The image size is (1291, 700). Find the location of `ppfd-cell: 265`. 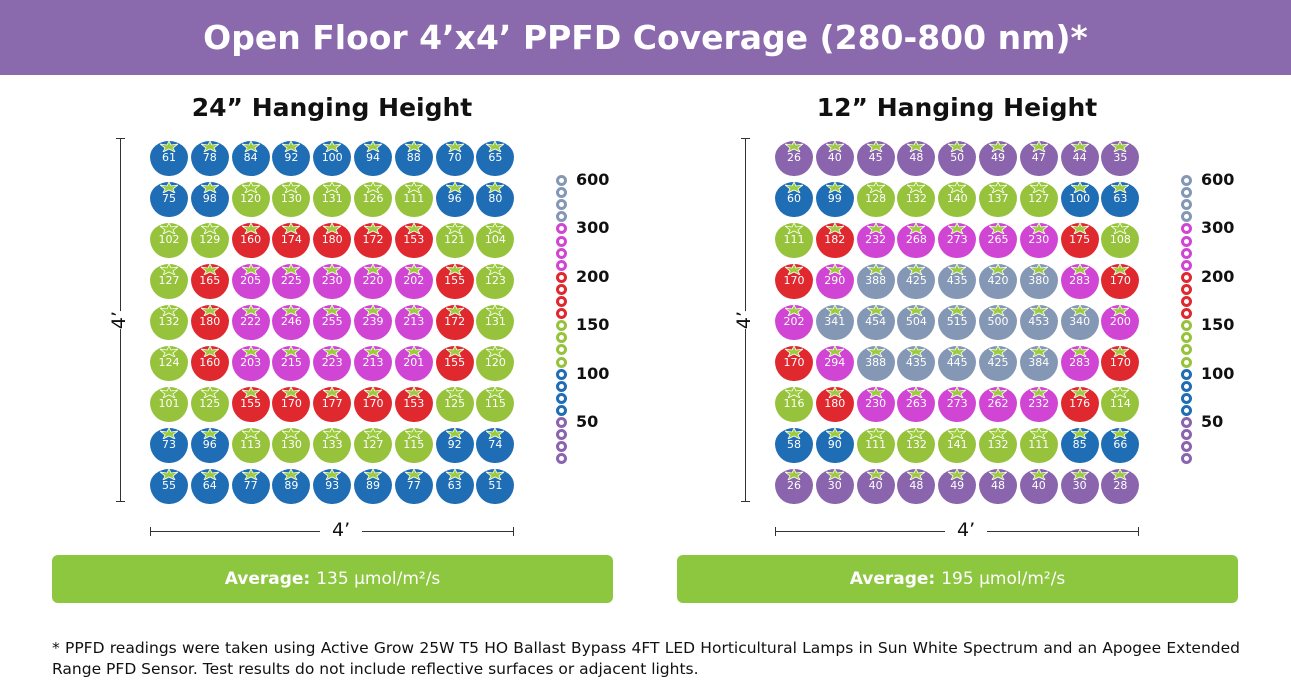

ppfd-cell: 265 is located at coordinates (998, 239).